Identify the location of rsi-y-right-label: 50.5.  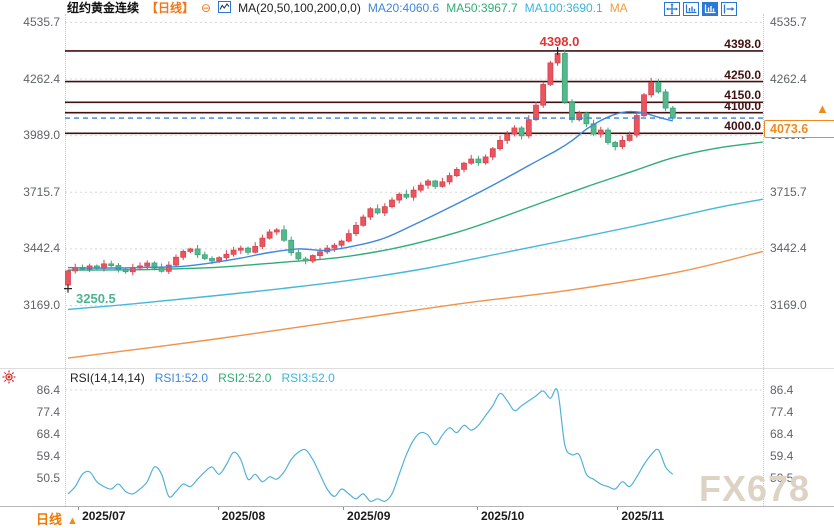
(782, 477).